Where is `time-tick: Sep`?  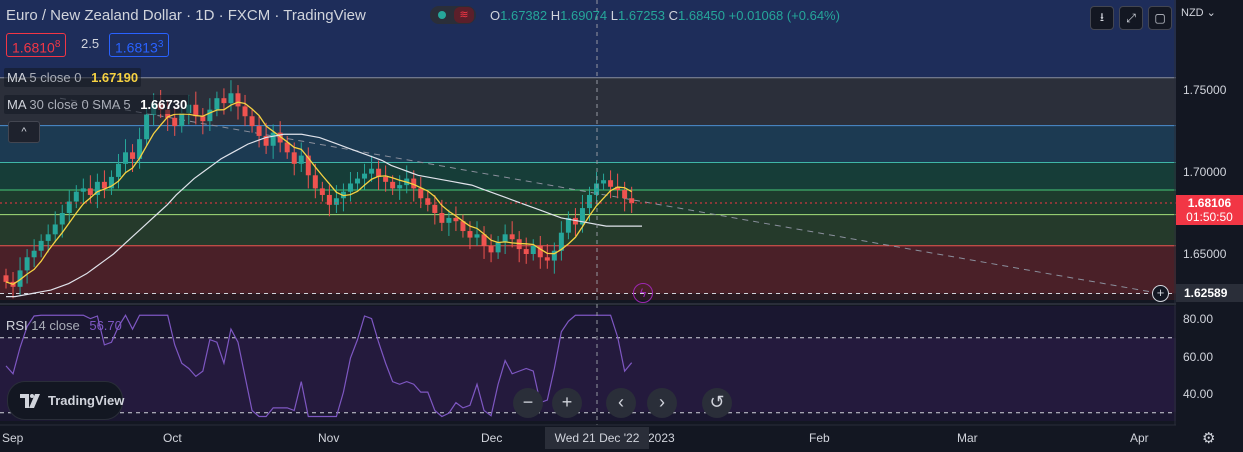 time-tick: Sep is located at coordinates (13, 438).